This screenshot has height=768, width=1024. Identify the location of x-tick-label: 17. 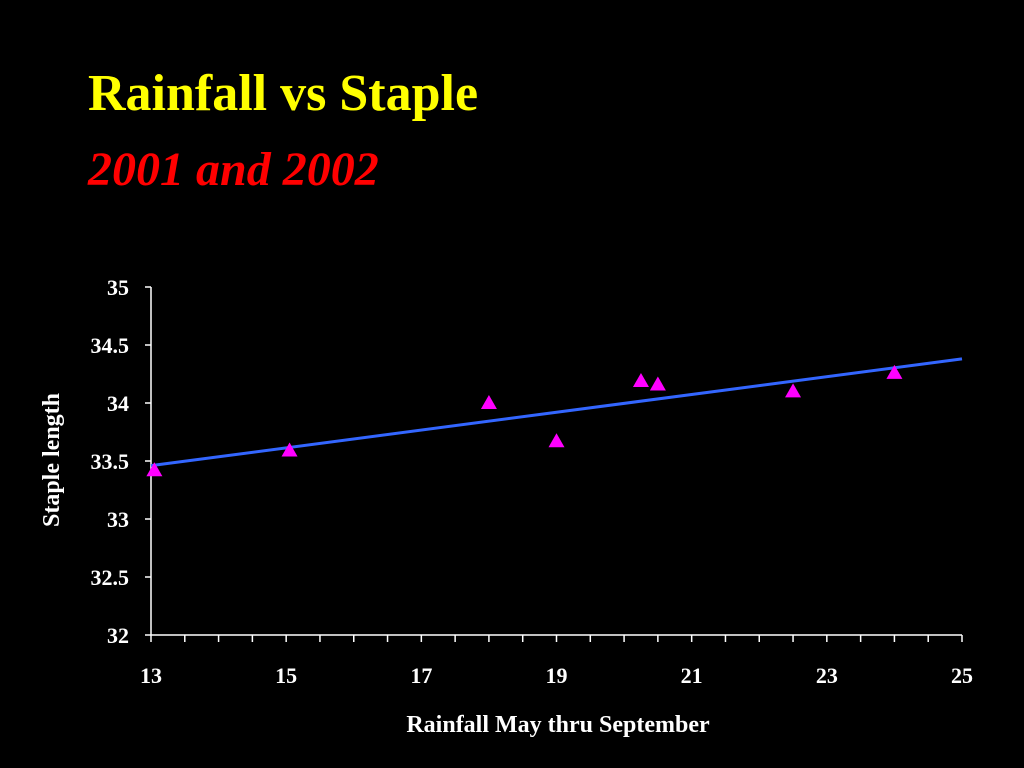
(421, 675).